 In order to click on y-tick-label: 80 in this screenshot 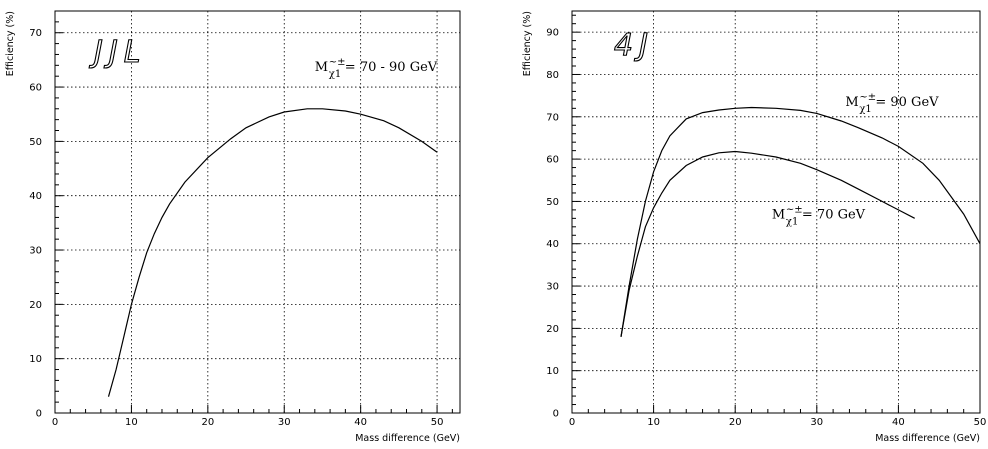, I will do `click(552, 75)`.